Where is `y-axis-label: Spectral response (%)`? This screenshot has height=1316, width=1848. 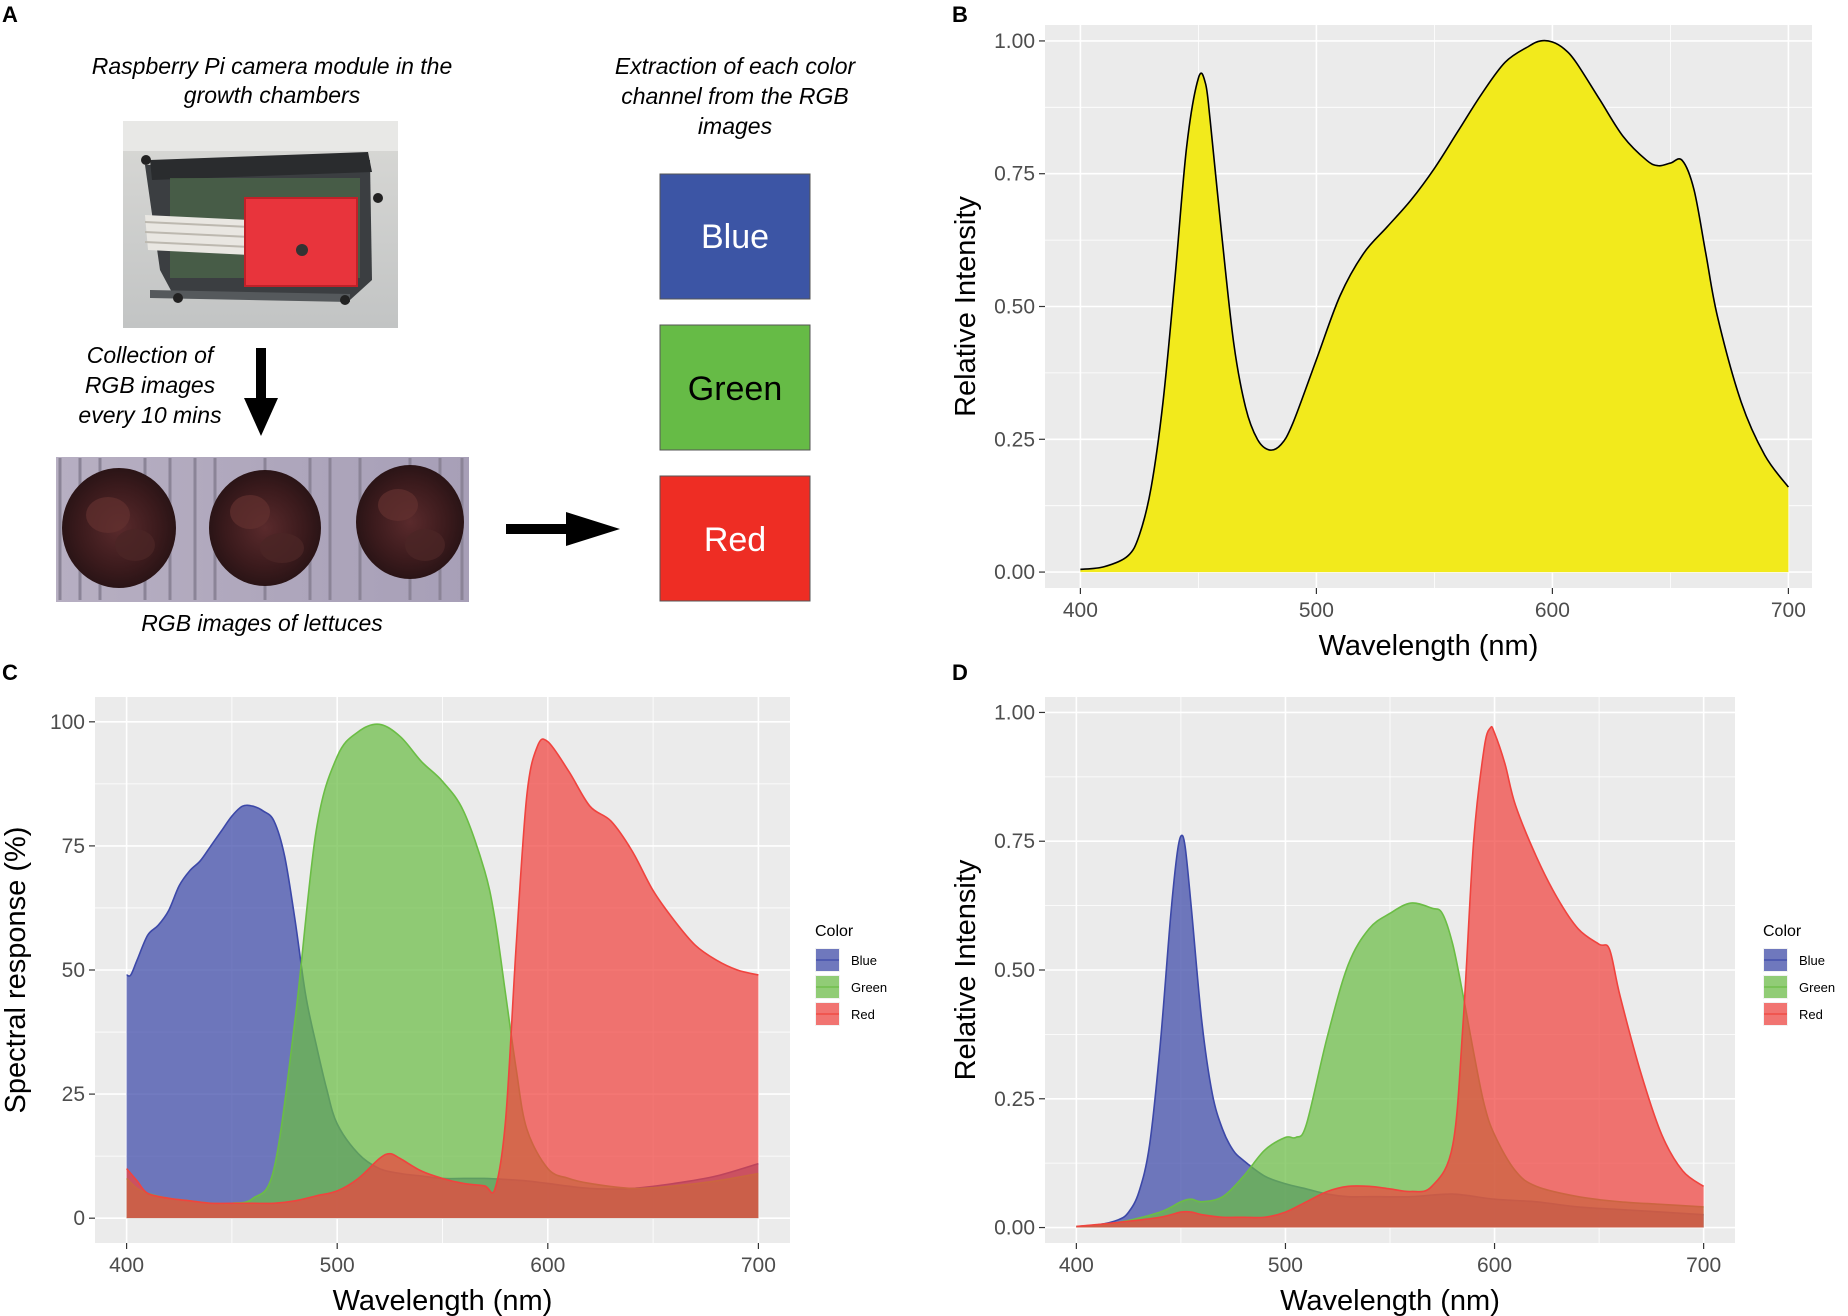
y-axis-label: Spectral response (%) is located at coordinates (16, 970).